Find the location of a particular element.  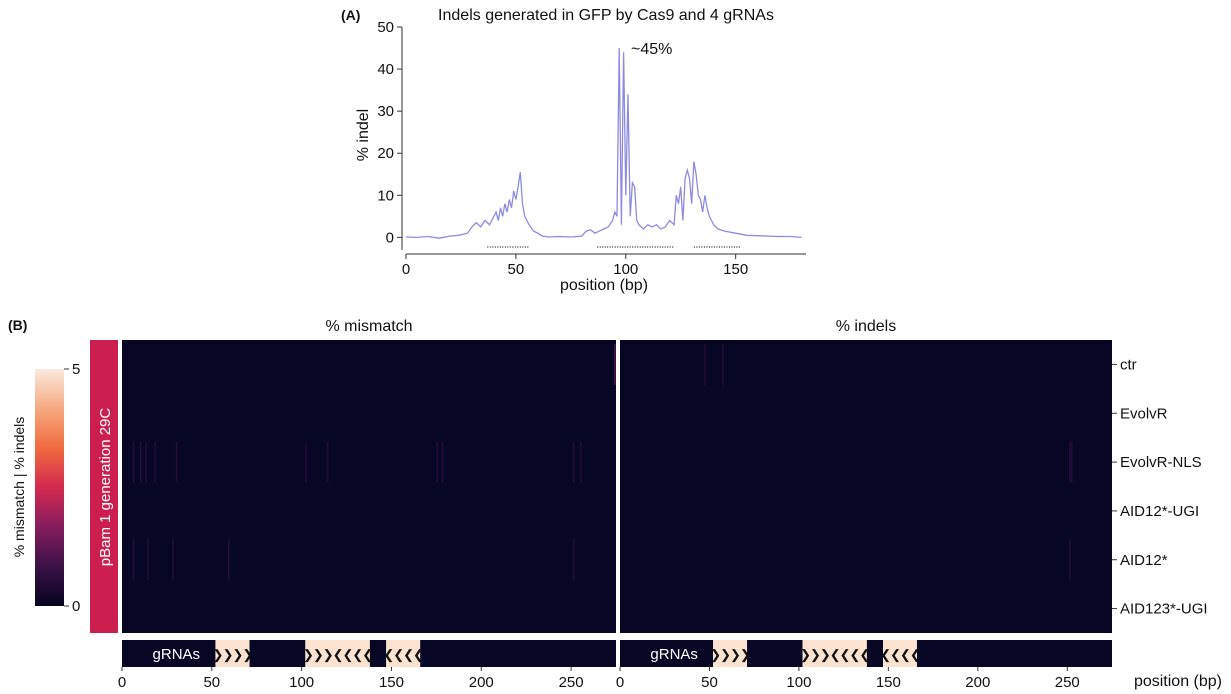

row-label-4: AID12*-UGI is located at coordinates (1159, 511).